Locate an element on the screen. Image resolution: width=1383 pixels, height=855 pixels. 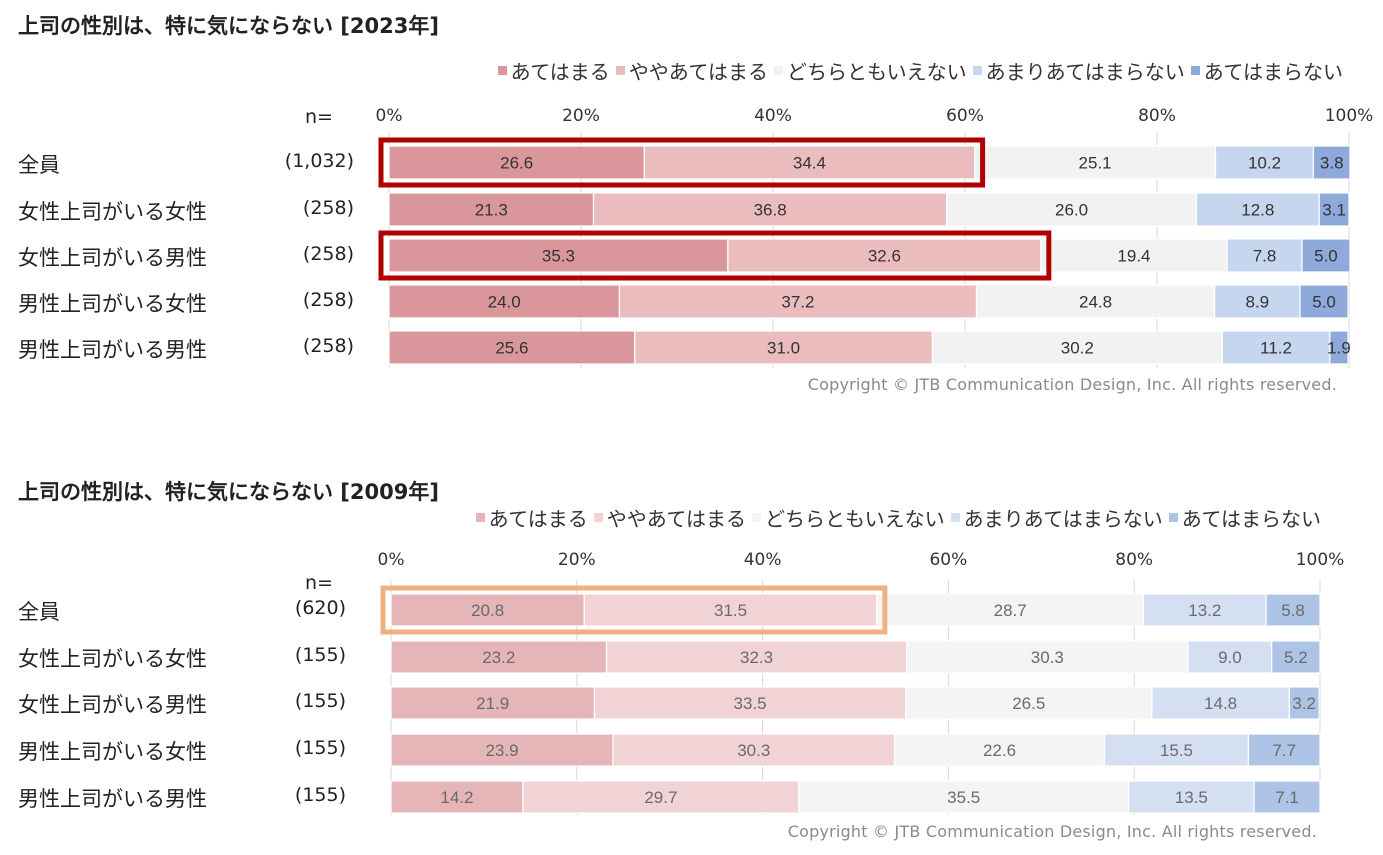
data-label: 3.1 is located at coordinates (1334, 210).